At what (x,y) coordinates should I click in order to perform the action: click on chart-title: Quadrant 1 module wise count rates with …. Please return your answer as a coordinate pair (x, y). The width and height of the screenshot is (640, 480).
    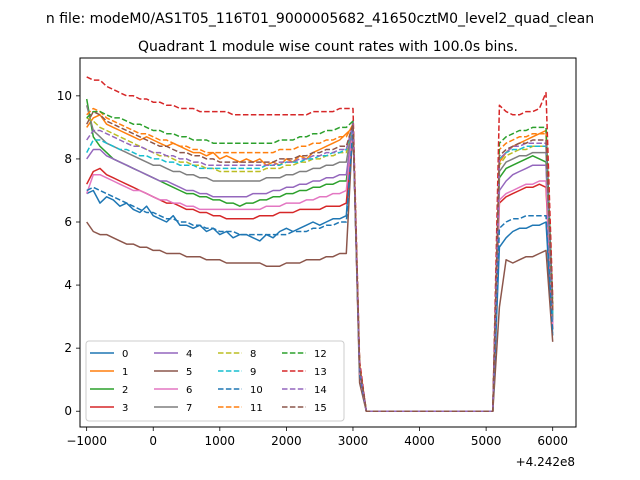
    Looking at the image, I should click on (328, 47).